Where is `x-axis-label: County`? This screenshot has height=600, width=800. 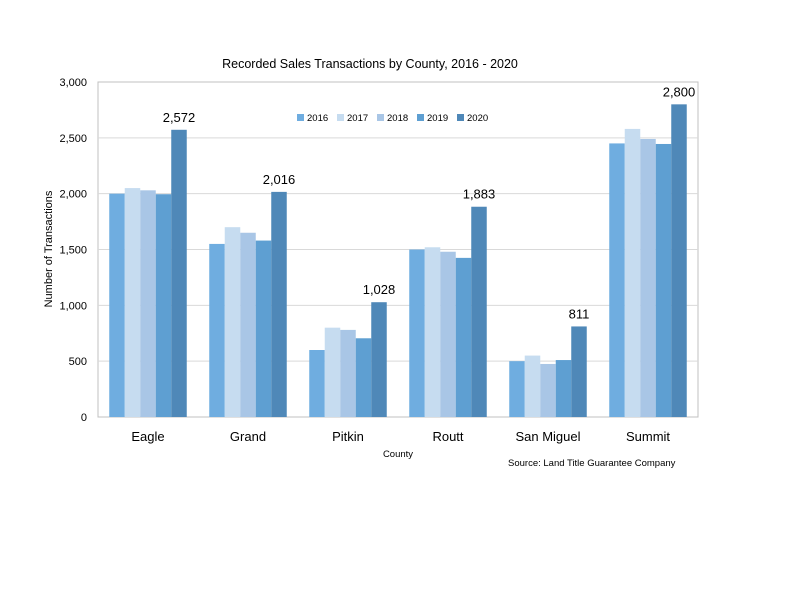 x-axis-label: County is located at coordinates (398, 454).